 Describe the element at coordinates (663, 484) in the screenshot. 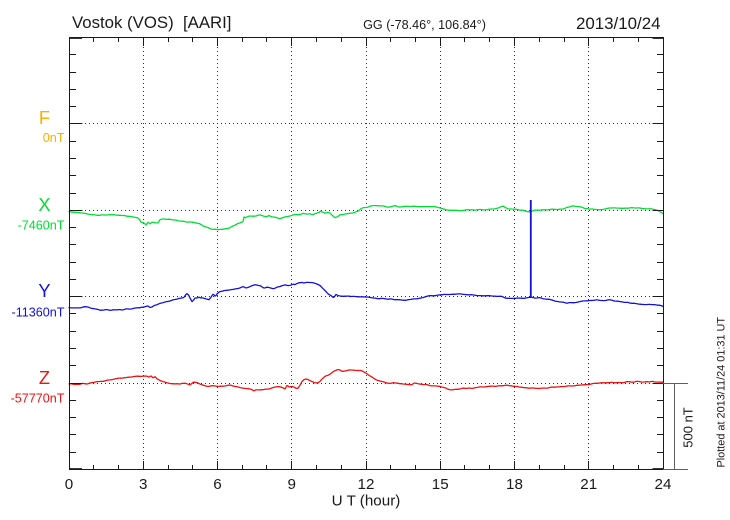

I see `svg-text: 24` at that location.